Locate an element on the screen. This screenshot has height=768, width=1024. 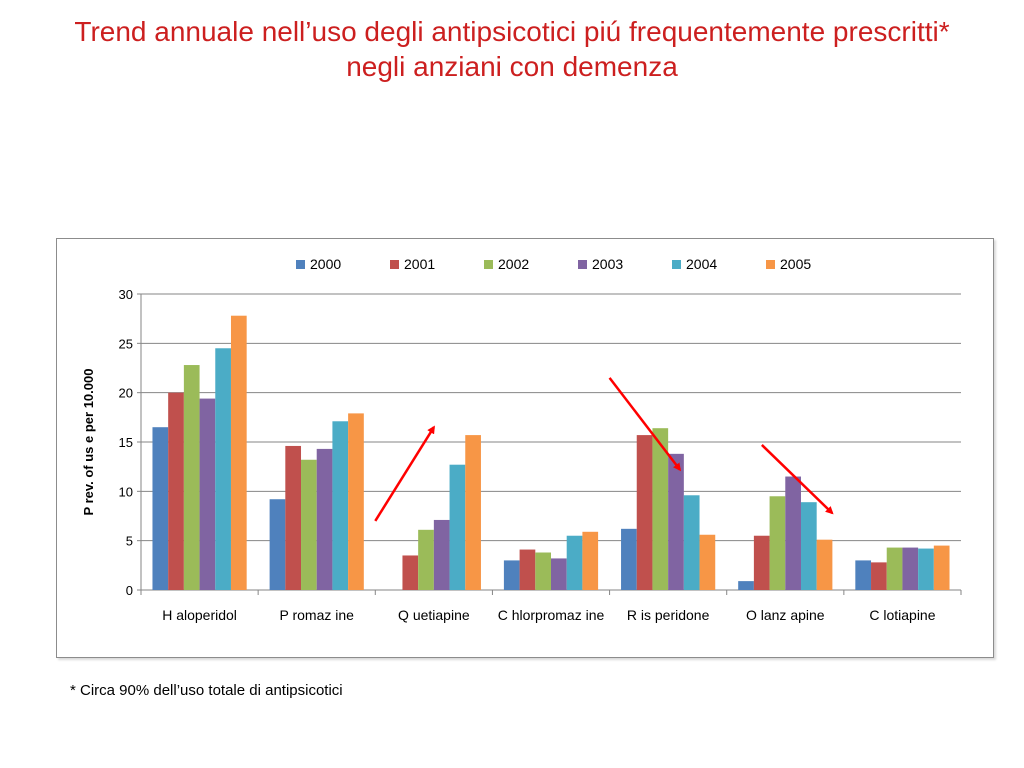
y-axis-label: P rev. of us e per 10.000 is located at coordinates (88, 442).